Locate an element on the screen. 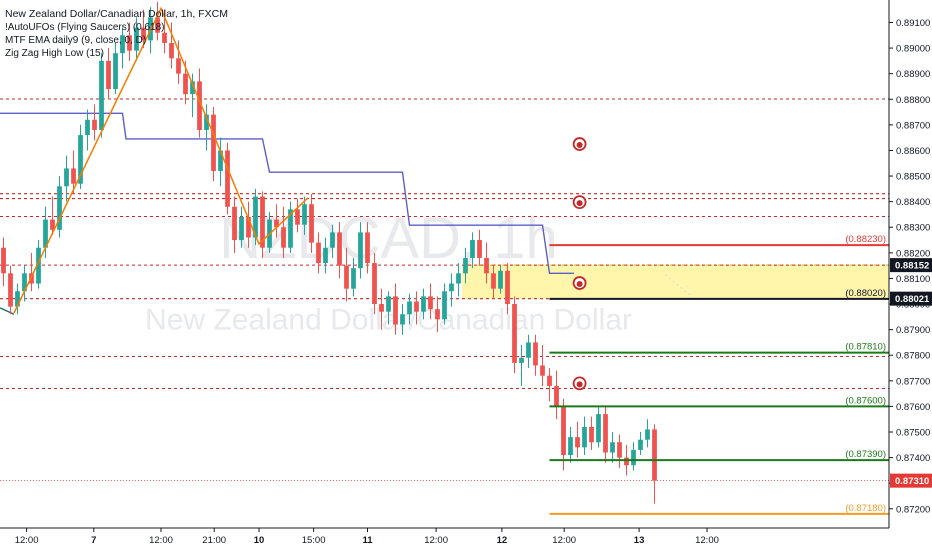 Image resolution: width=932 pixels, height=555 pixels. target-label: (0.88230) is located at coordinates (865, 239).